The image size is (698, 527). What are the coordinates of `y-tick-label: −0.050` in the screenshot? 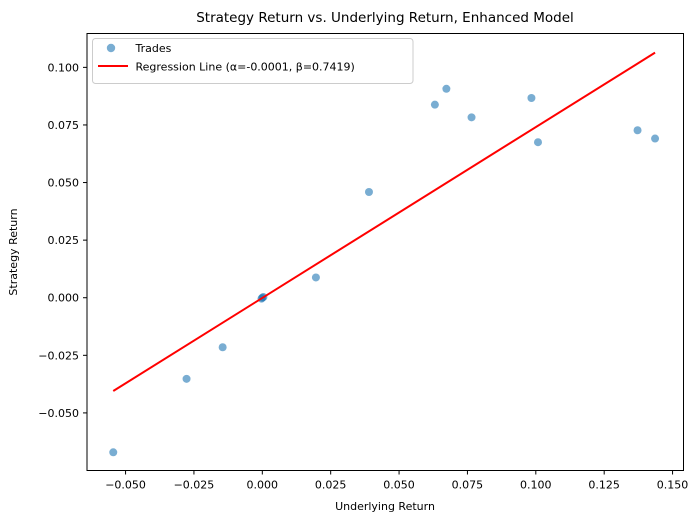 It's located at (58, 413).